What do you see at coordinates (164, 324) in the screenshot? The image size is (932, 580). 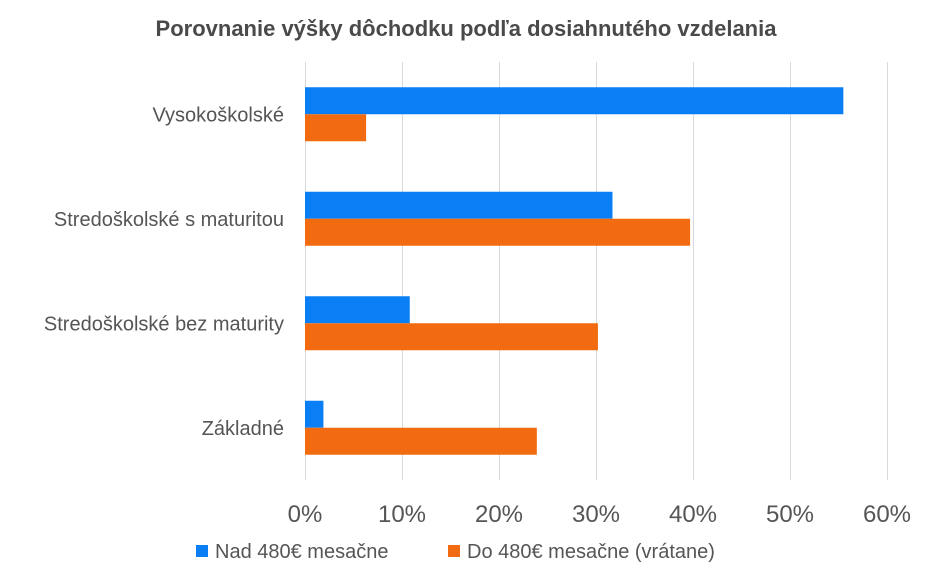 I see `category-label: Stredoškolské bez maturity` at bounding box center [164, 324].